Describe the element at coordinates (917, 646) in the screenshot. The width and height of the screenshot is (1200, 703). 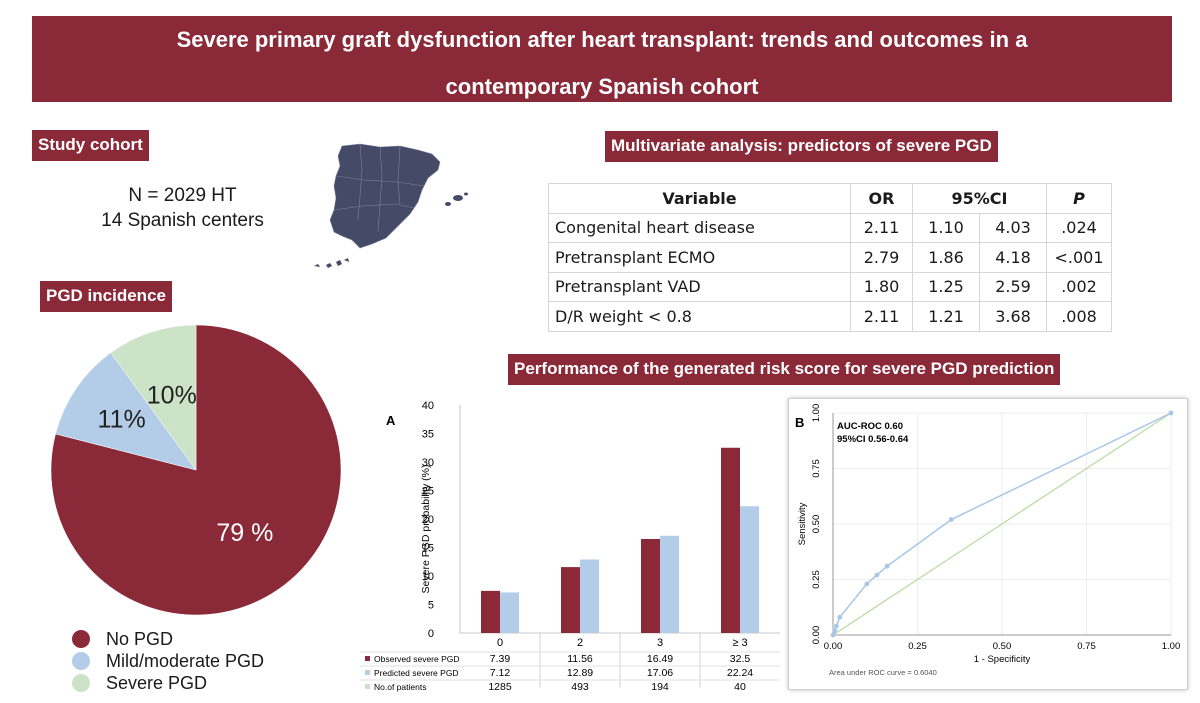
I see `x-tick-label: 0.25` at that location.